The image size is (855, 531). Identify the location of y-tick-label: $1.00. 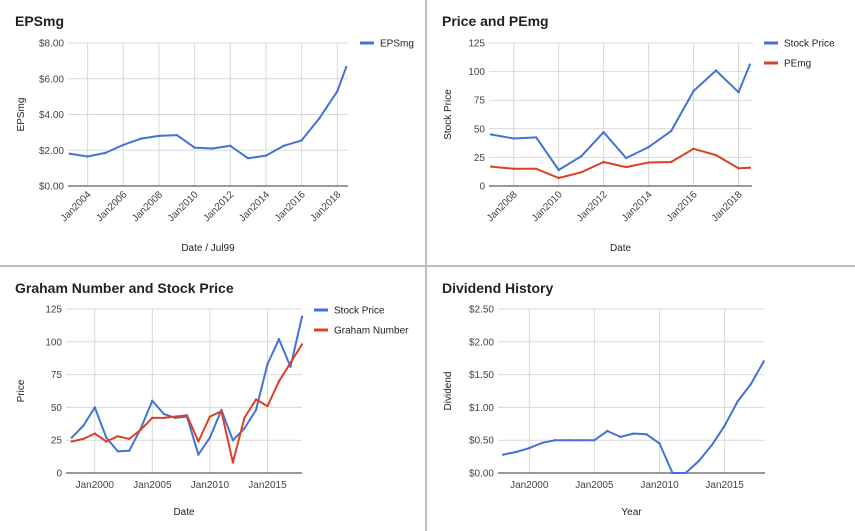
(481, 408).